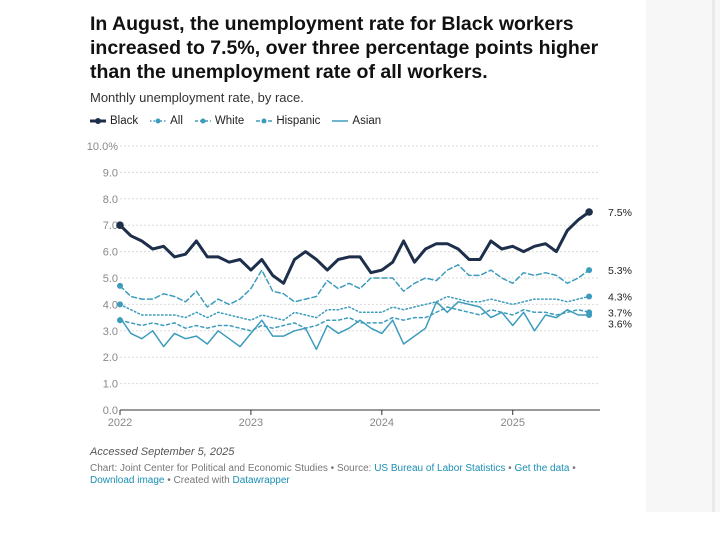 This screenshot has width=720, height=548. Describe the element at coordinates (251, 422) in the screenshot. I see `x-tick-label: 2023` at that location.